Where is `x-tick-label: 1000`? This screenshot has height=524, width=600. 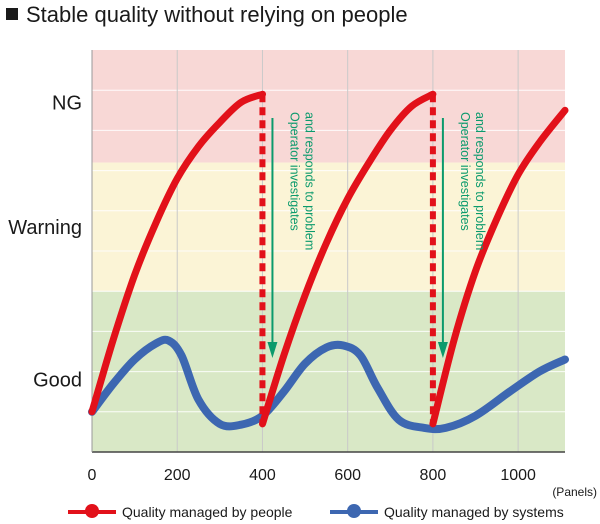 x-tick-label: 1000 is located at coordinates (518, 475).